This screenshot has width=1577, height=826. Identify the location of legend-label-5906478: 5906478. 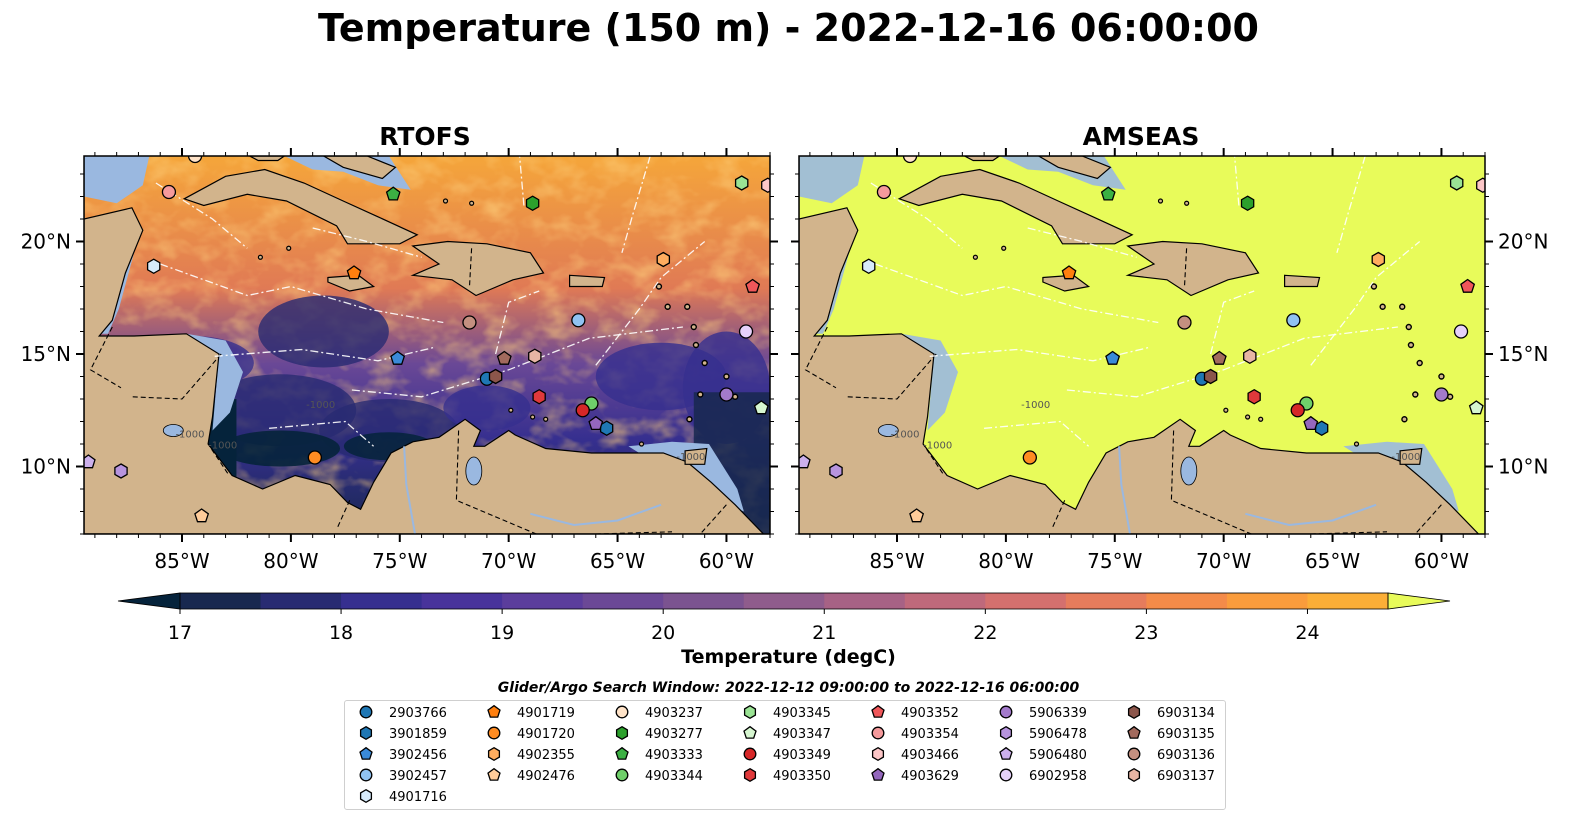
(1058, 734).